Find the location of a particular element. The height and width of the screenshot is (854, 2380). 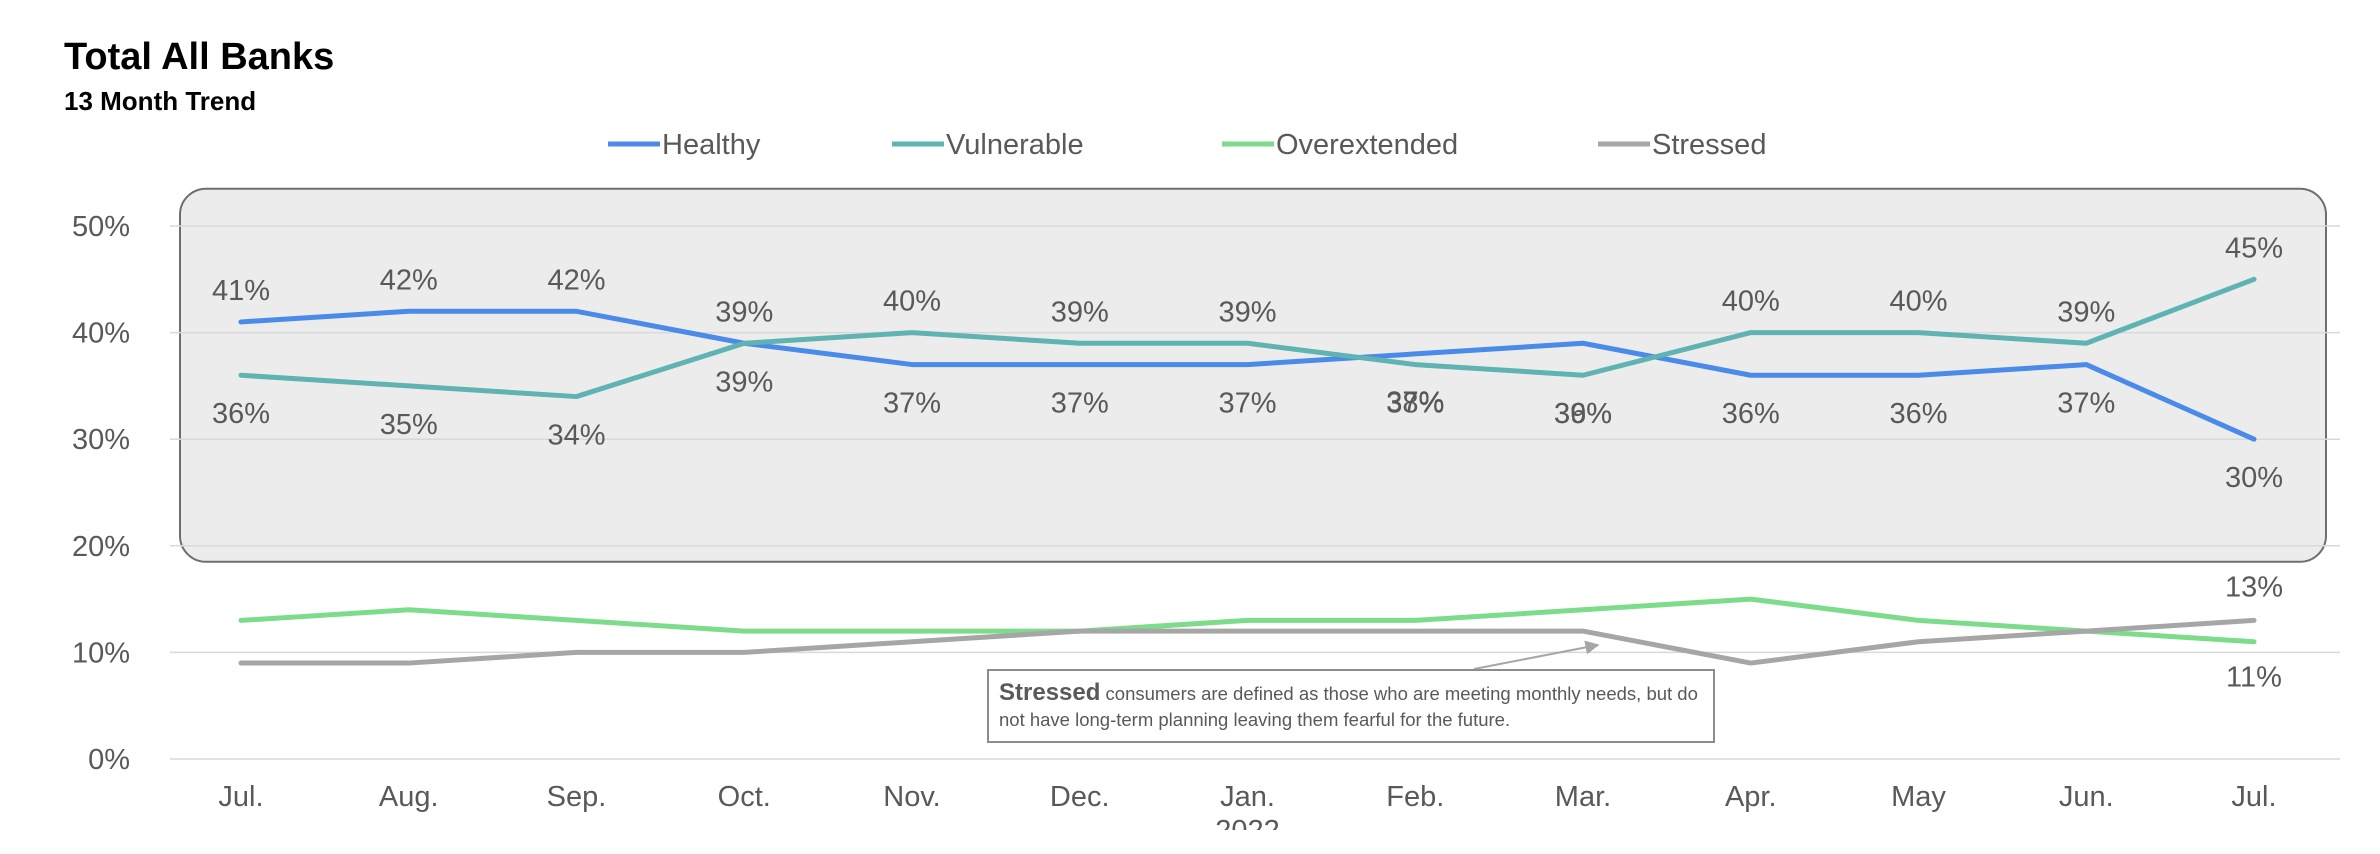

x-tick-label: Nov. is located at coordinates (911, 797).